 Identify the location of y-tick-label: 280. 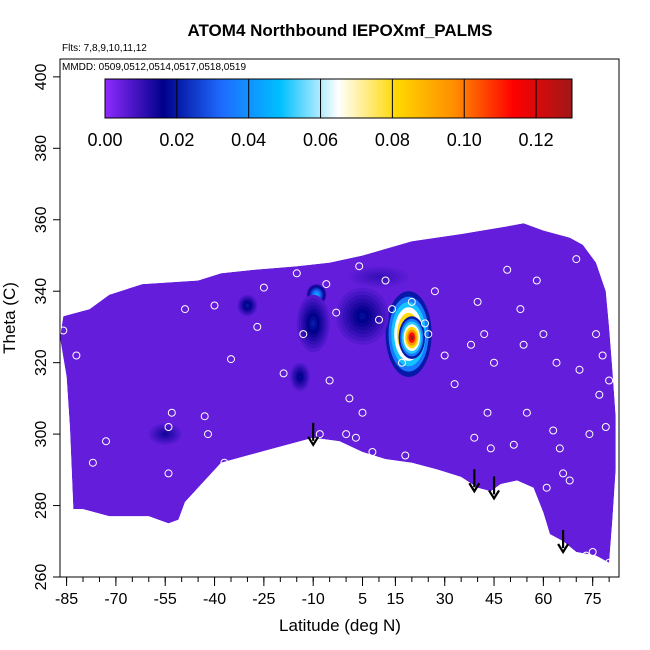
(41, 505).